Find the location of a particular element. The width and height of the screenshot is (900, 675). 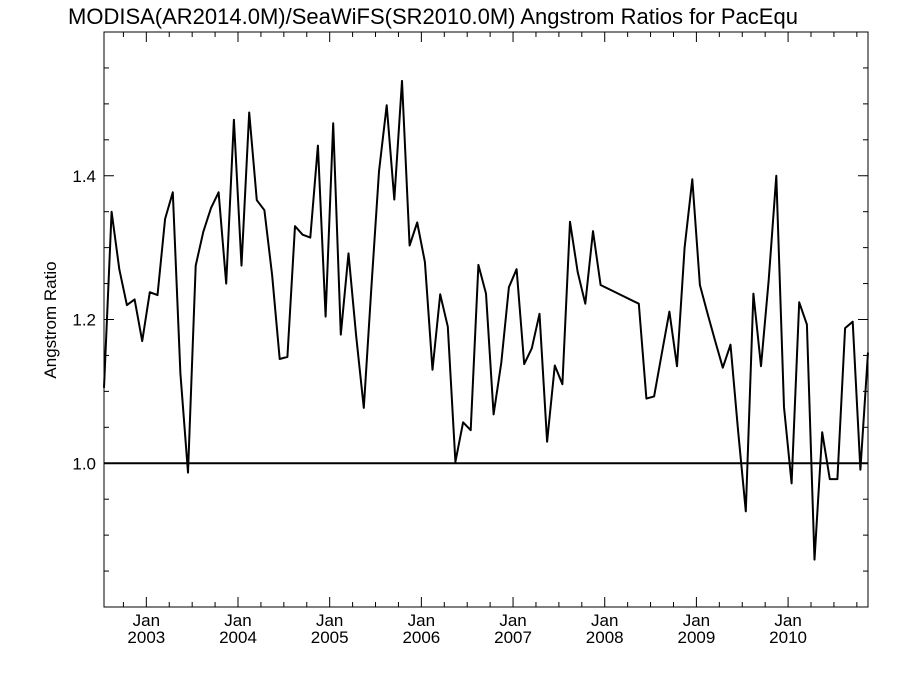

x-tick-year-label: 2003 is located at coordinates (146, 637).